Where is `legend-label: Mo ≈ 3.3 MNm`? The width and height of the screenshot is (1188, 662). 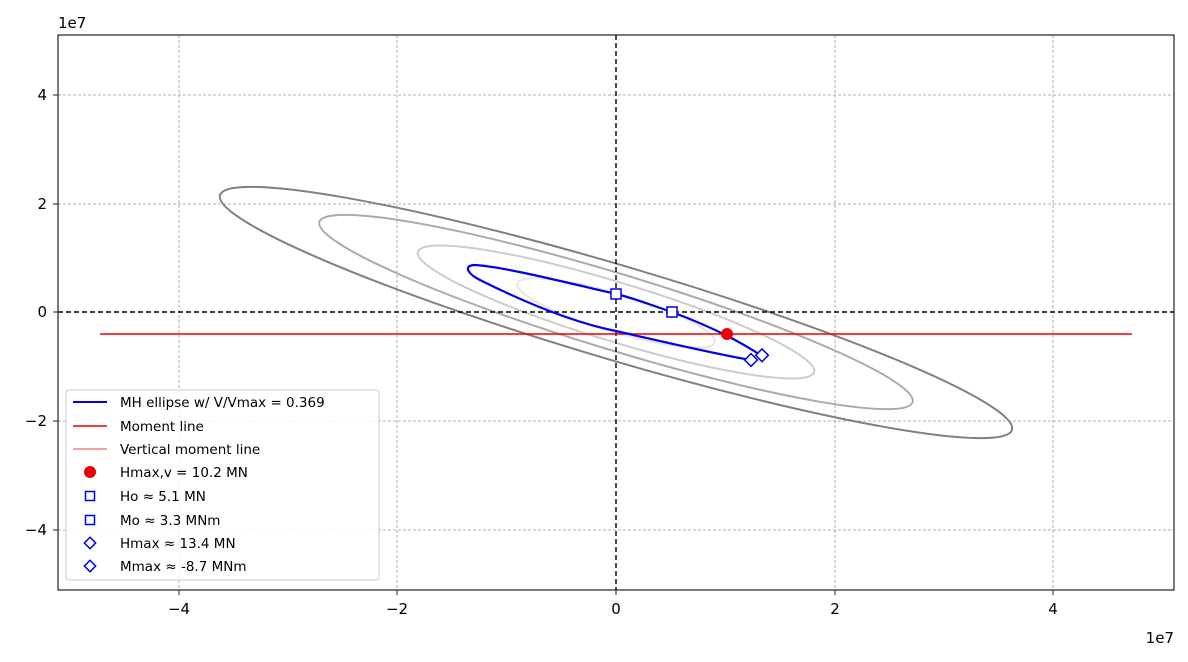 legend-label: Mo ≈ 3.3 MNm is located at coordinates (170, 521).